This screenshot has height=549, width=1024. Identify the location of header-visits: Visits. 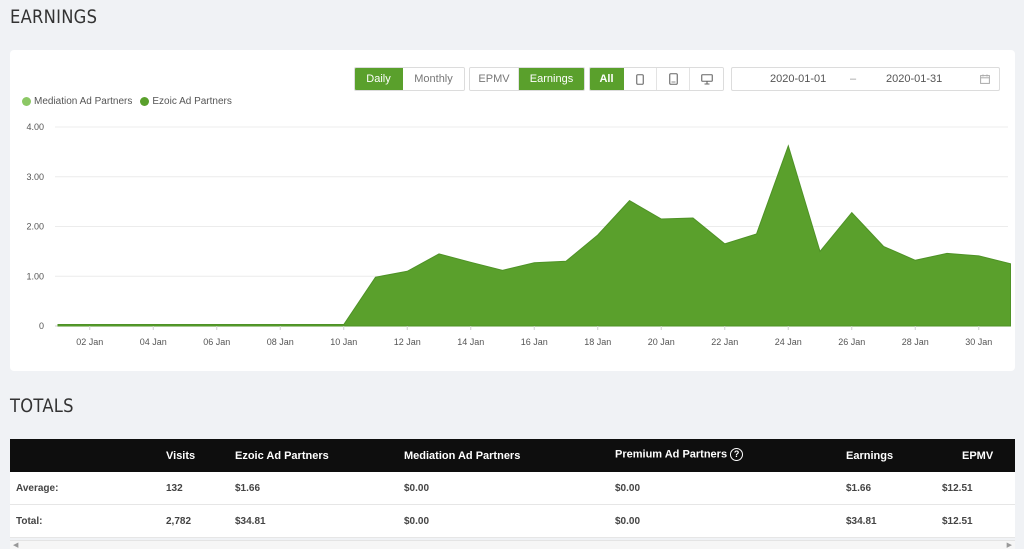
(181, 456).